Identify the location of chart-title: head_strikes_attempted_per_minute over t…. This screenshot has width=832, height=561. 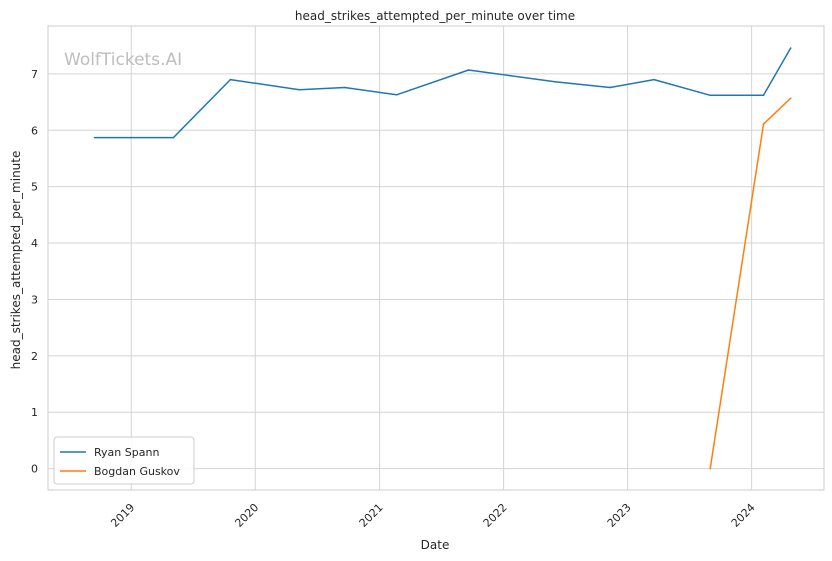
(435, 16).